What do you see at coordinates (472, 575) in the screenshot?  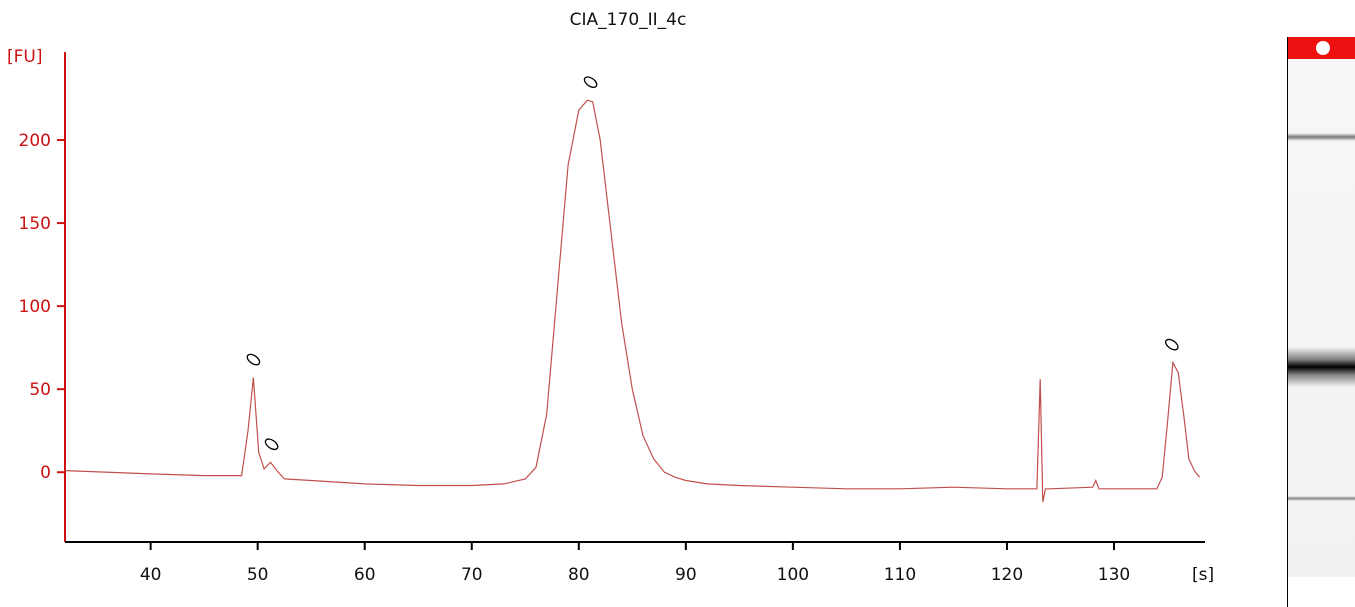 I see `x-tick-label: 70` at bounding box center [472, 575].